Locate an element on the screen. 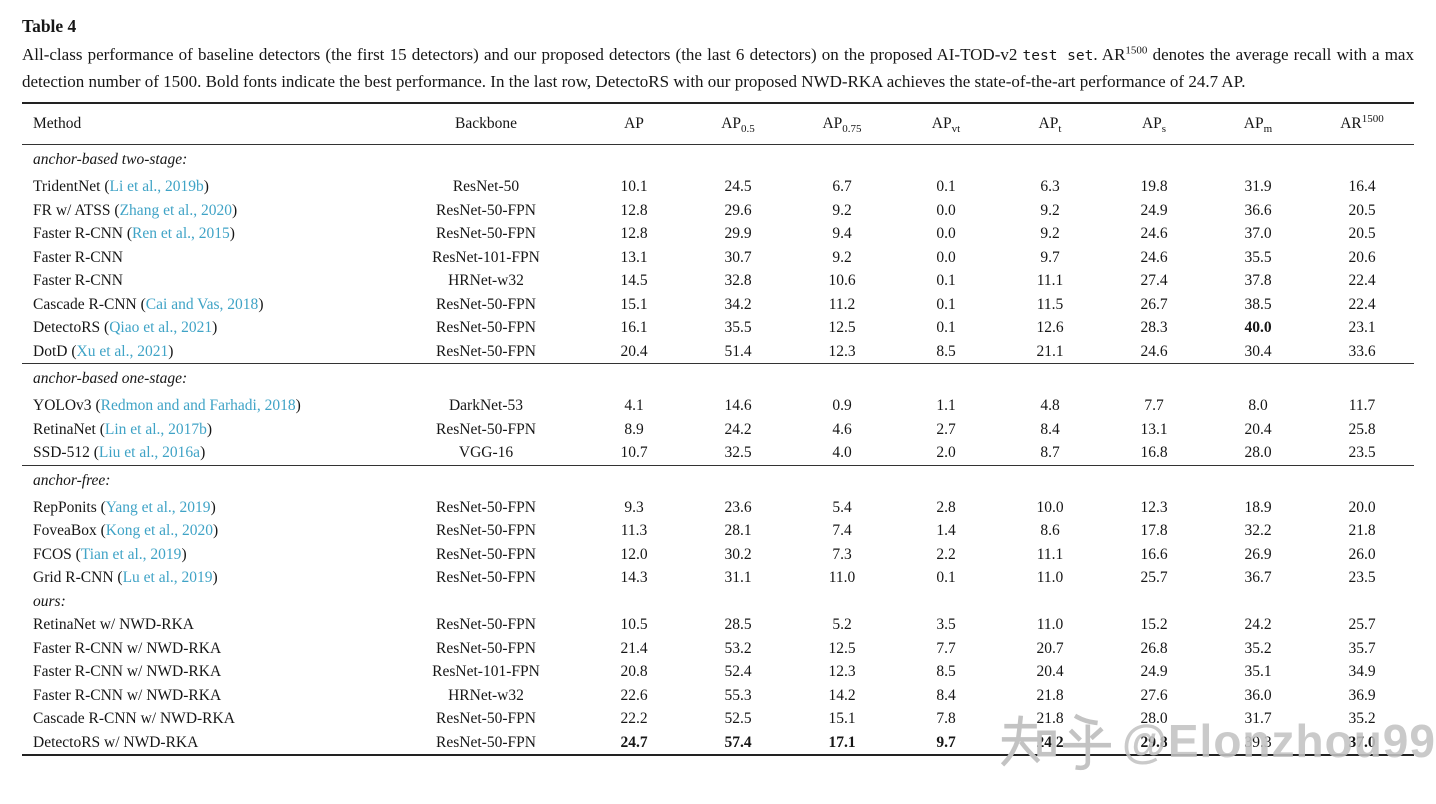 This screenshot has height=804, width=1436. citation-link: Zhang et al., 2020 is located at coordinates (175, 210).